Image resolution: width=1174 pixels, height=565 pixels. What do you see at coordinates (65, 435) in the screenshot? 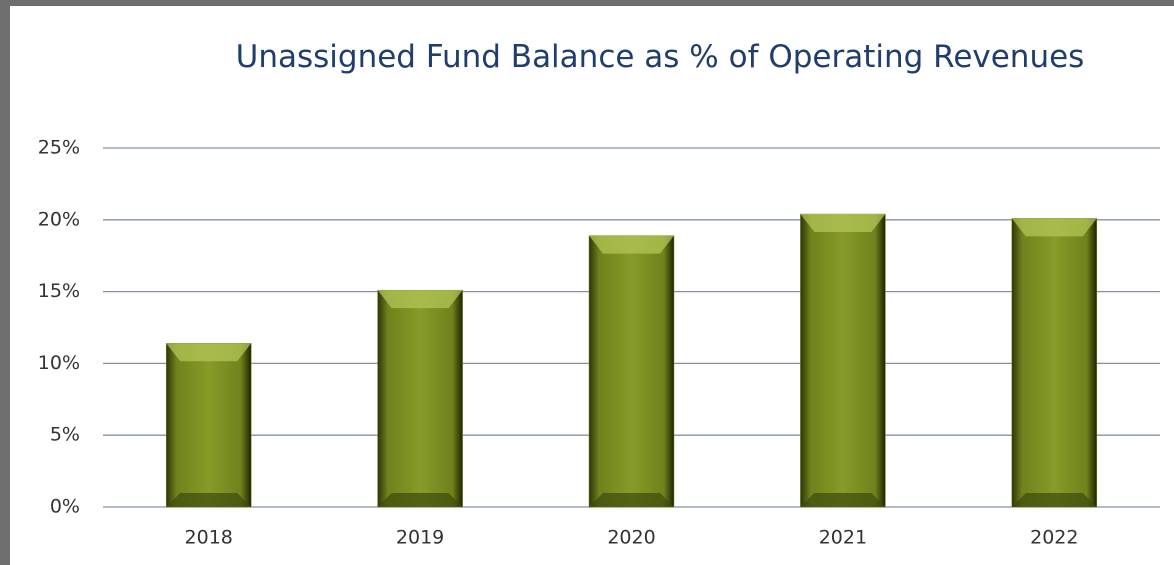
I see `y-tick-label: 5%` at bounding box center [65, 435].